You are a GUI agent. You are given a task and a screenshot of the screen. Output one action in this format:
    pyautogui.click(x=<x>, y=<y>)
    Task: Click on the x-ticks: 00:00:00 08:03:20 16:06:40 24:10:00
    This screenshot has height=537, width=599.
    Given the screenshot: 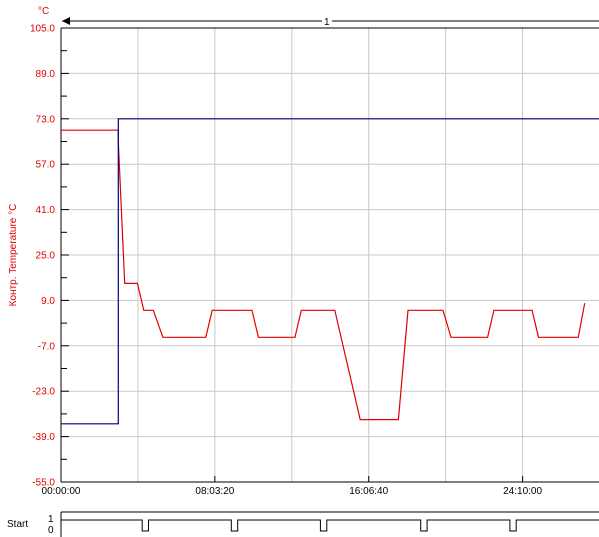 What is the action you would take?
    pyautogui.click(x=292, y=486)
    